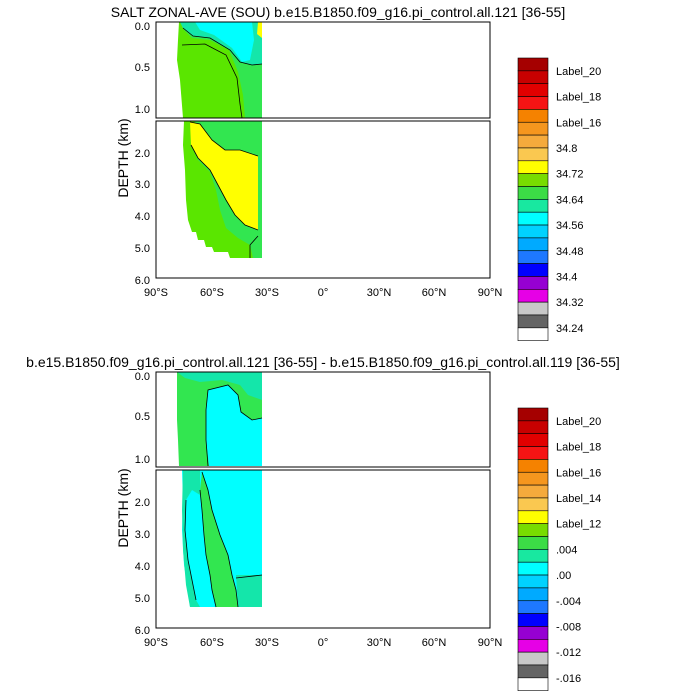 The height and width of the screenshot is (700, 700). What do you see at coordinates (578, 98) in the screenshot?
I see `legend-label: Label_18` at bounding box center [578, 98].